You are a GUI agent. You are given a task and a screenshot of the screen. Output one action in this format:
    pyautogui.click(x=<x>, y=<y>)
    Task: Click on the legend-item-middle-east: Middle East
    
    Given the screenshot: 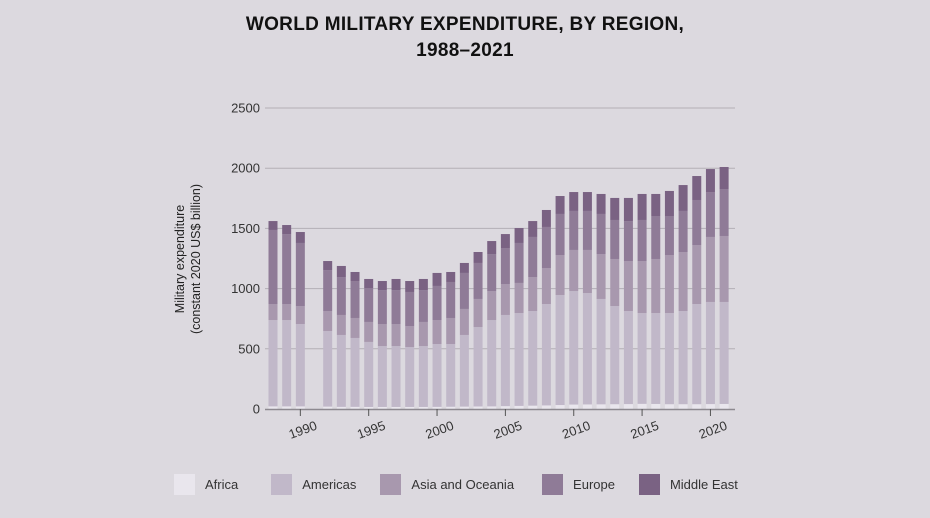 What is the action you would take?
    pyautogui.click(x=688, y=484)
    